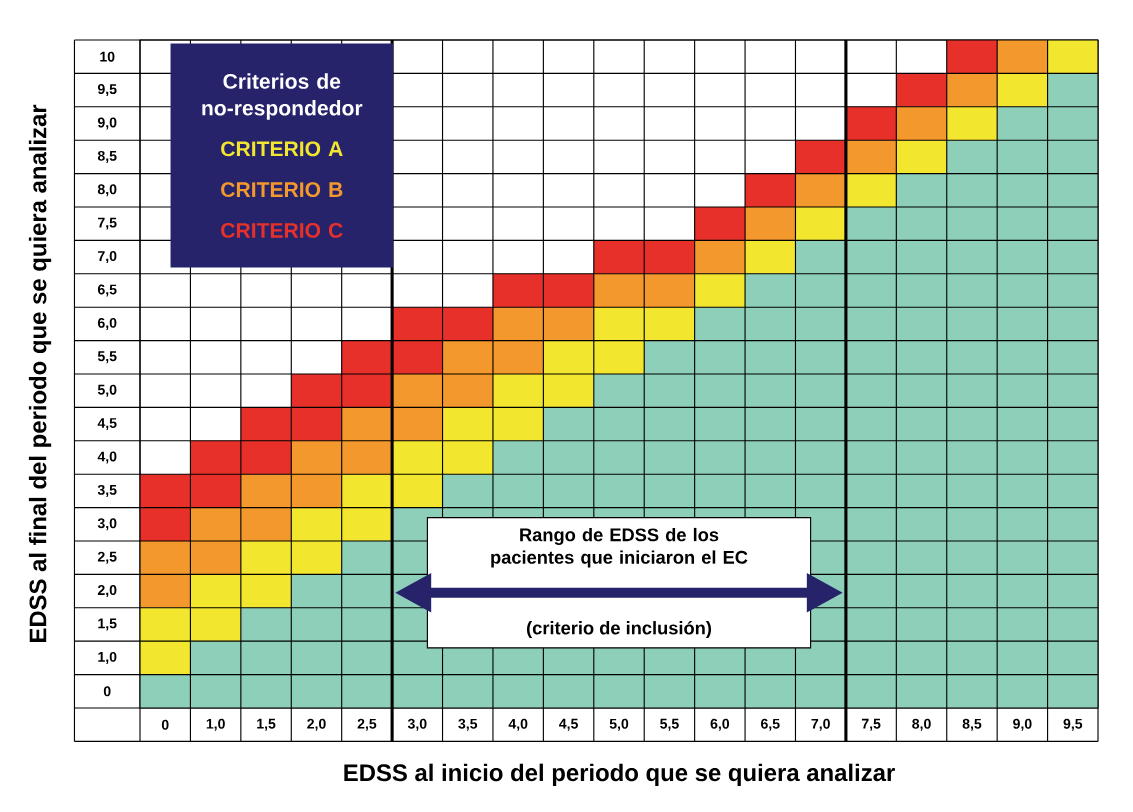 Image resolution: width=1133 pixels, height=812 pixels. Describe the element at coordinates (107, 323) in the screenshot. I see `y-tick-label: 6,0` at that location.